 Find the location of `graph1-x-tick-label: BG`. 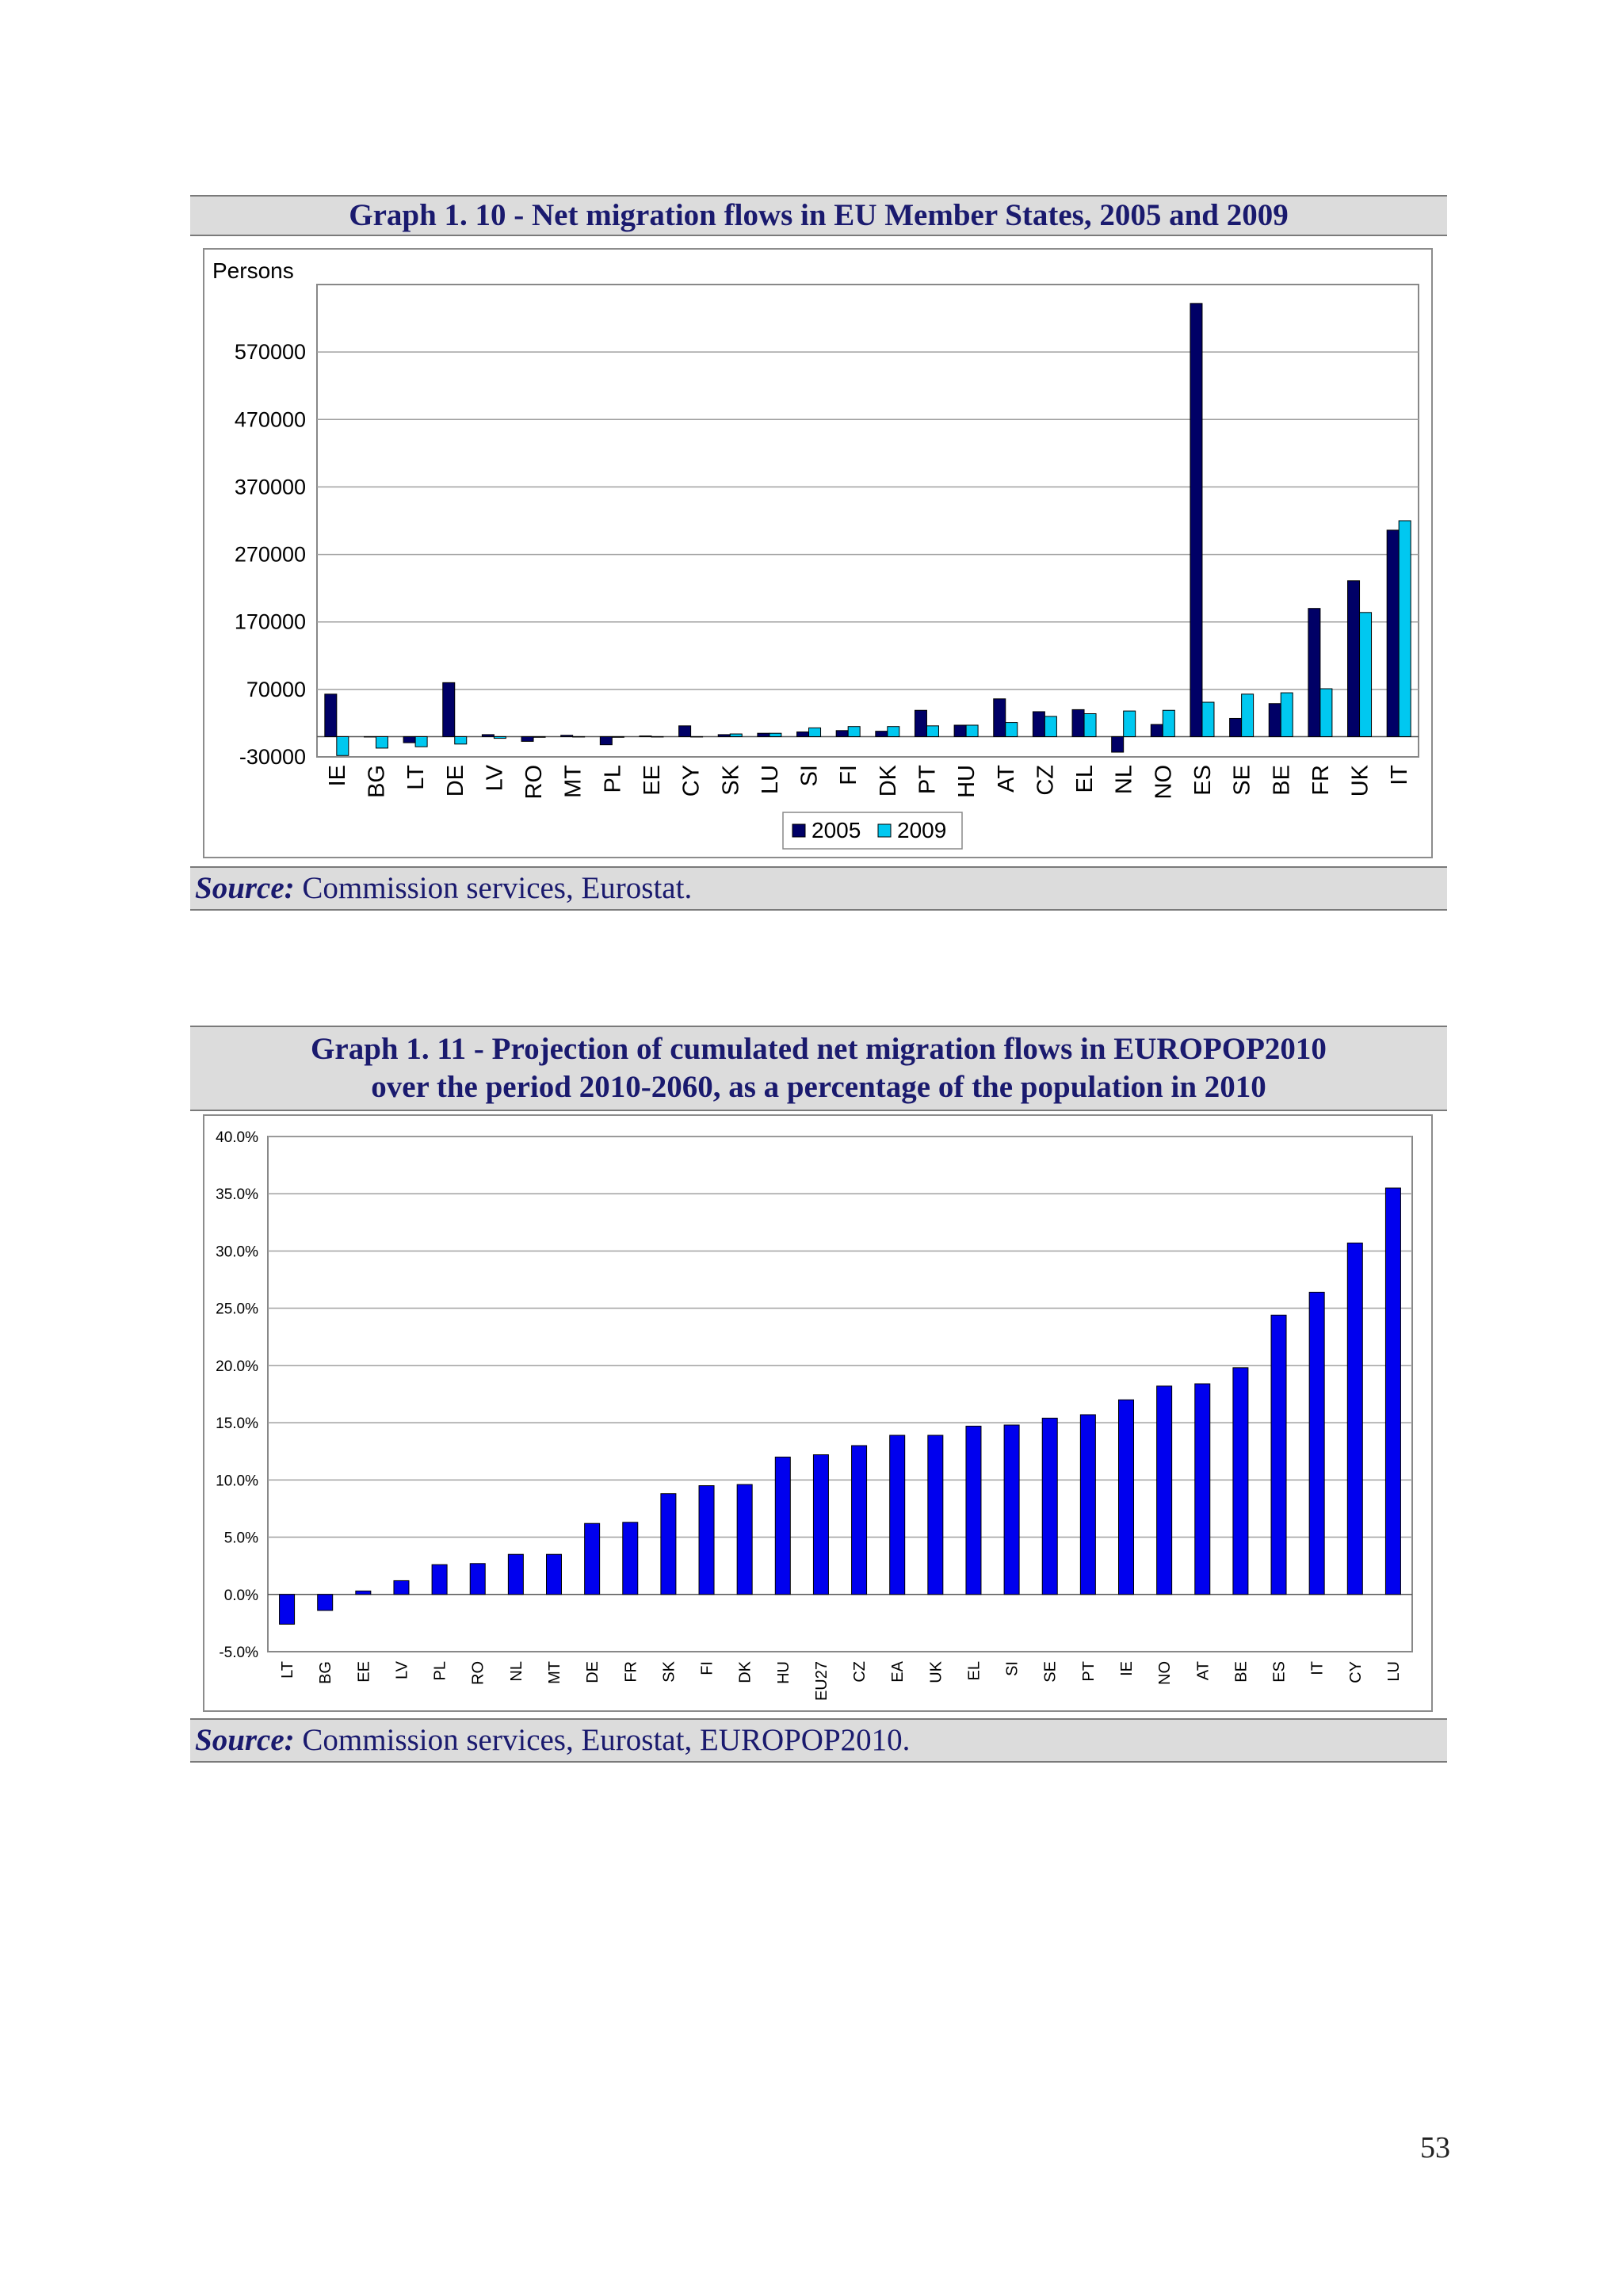

graph1-x-tick-label: BG is located at coordinates (377, 781).